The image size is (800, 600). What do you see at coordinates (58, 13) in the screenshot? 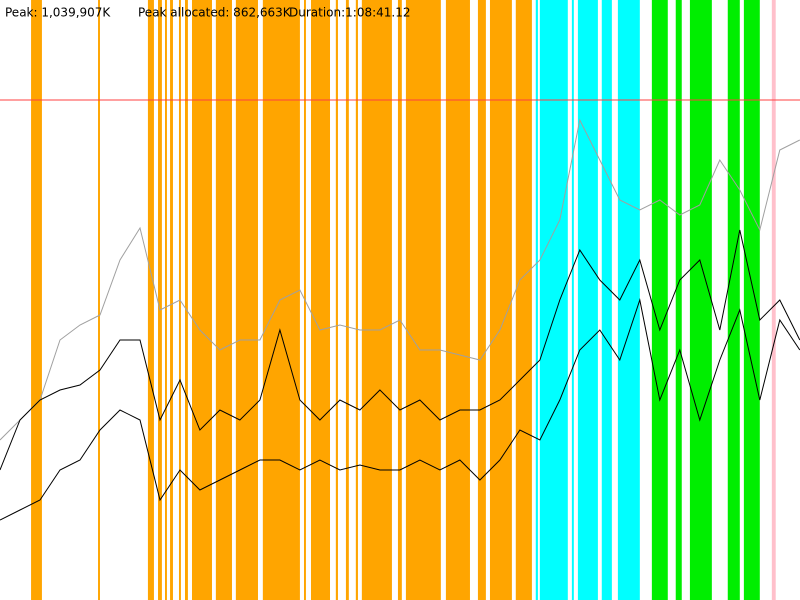
I see `peak-stat: Peak: 1,039,907K` at bounding box center [58, 13].